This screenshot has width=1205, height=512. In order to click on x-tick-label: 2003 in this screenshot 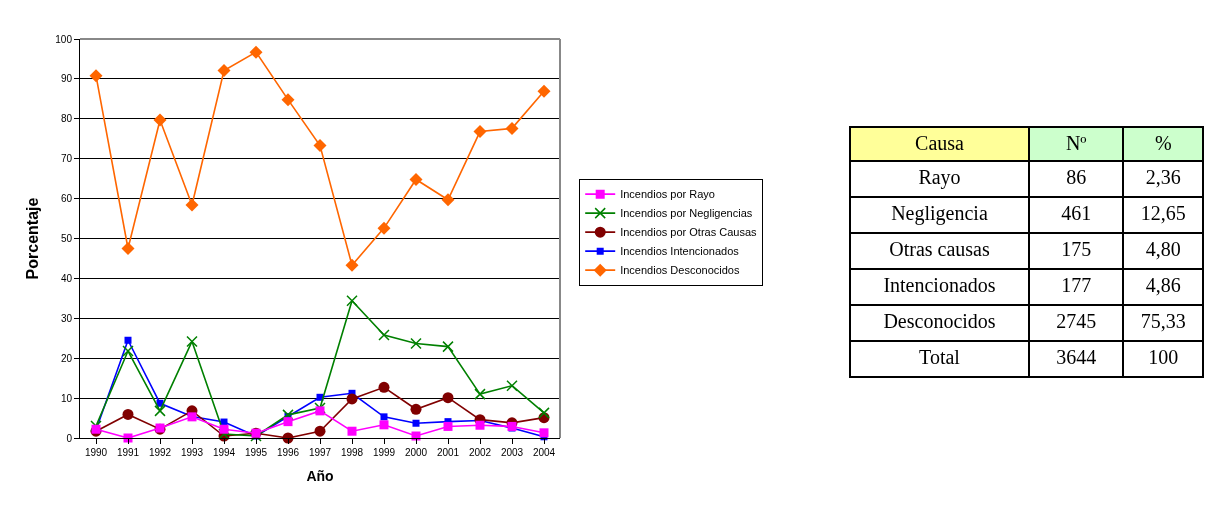, I will do `click(512, 452)`.